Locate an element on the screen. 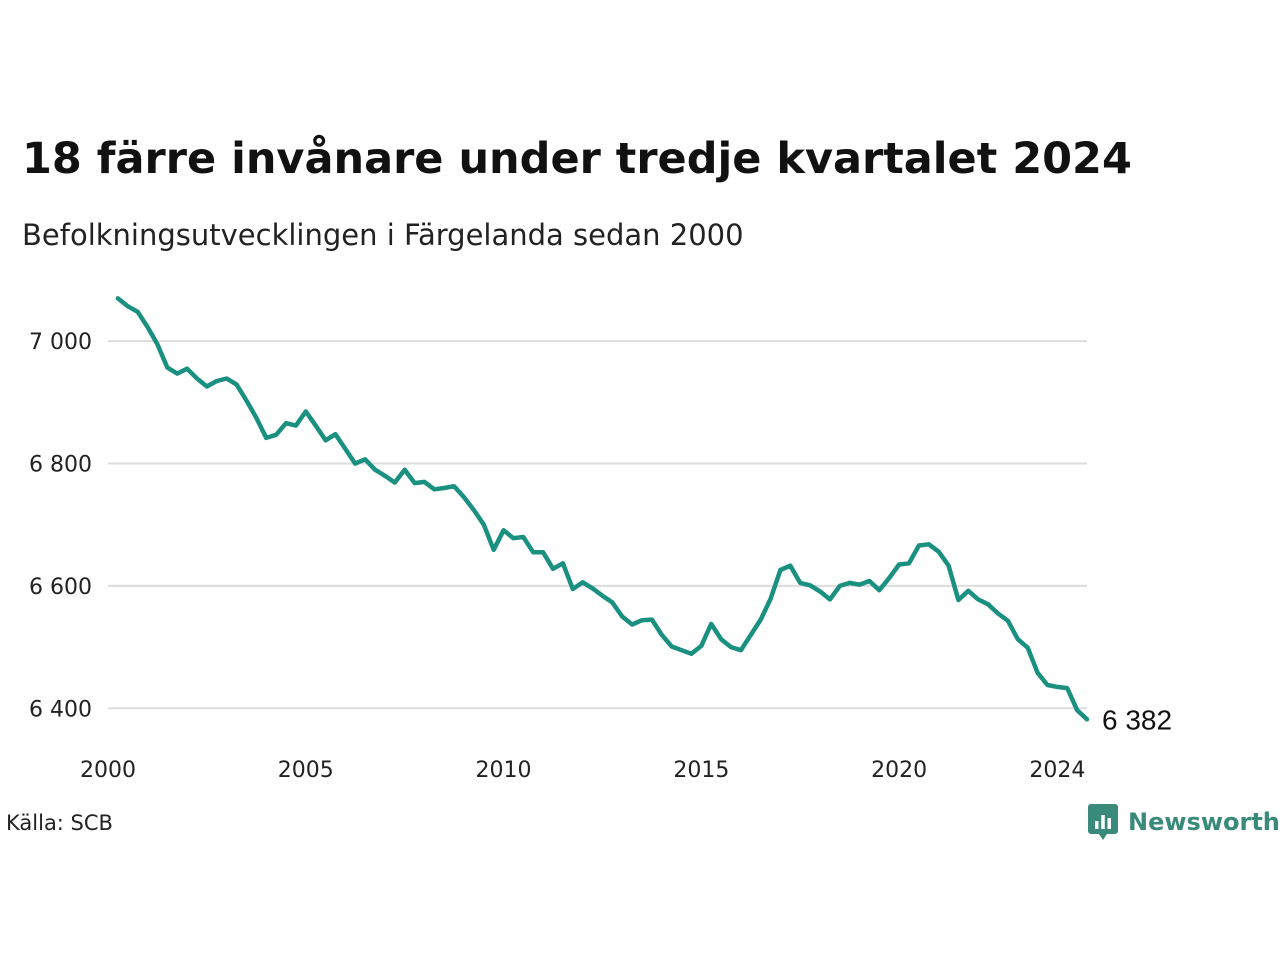 Image resolution: width=1280 pixels, height=960 pixels. y-tick-label-0: 7 000 is located at coordinates (60, 342).